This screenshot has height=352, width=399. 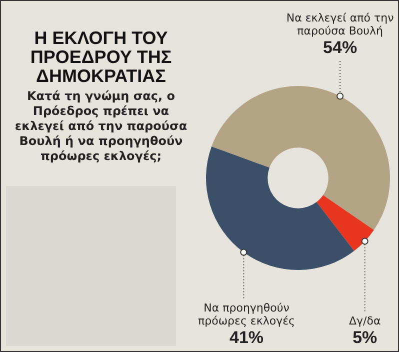 I want to click on data-label: 41%, so click(x=246, y=338).